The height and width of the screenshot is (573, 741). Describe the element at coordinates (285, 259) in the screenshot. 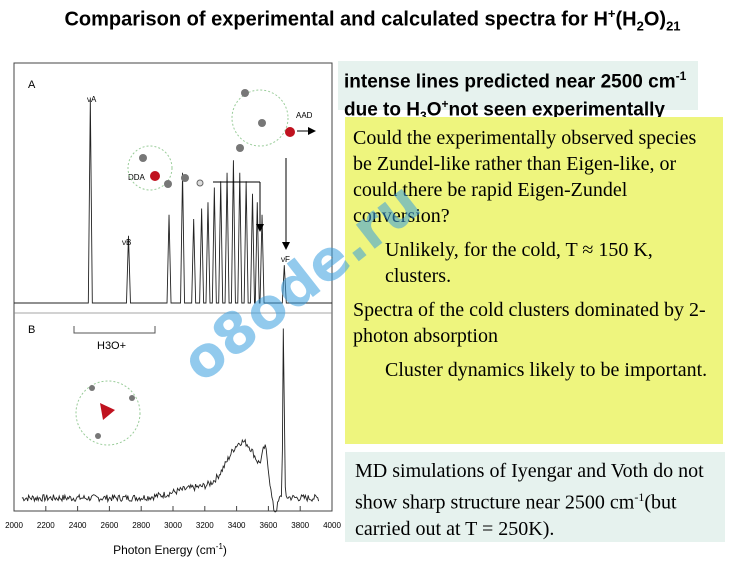

I see `vf-label: νF` at that location.